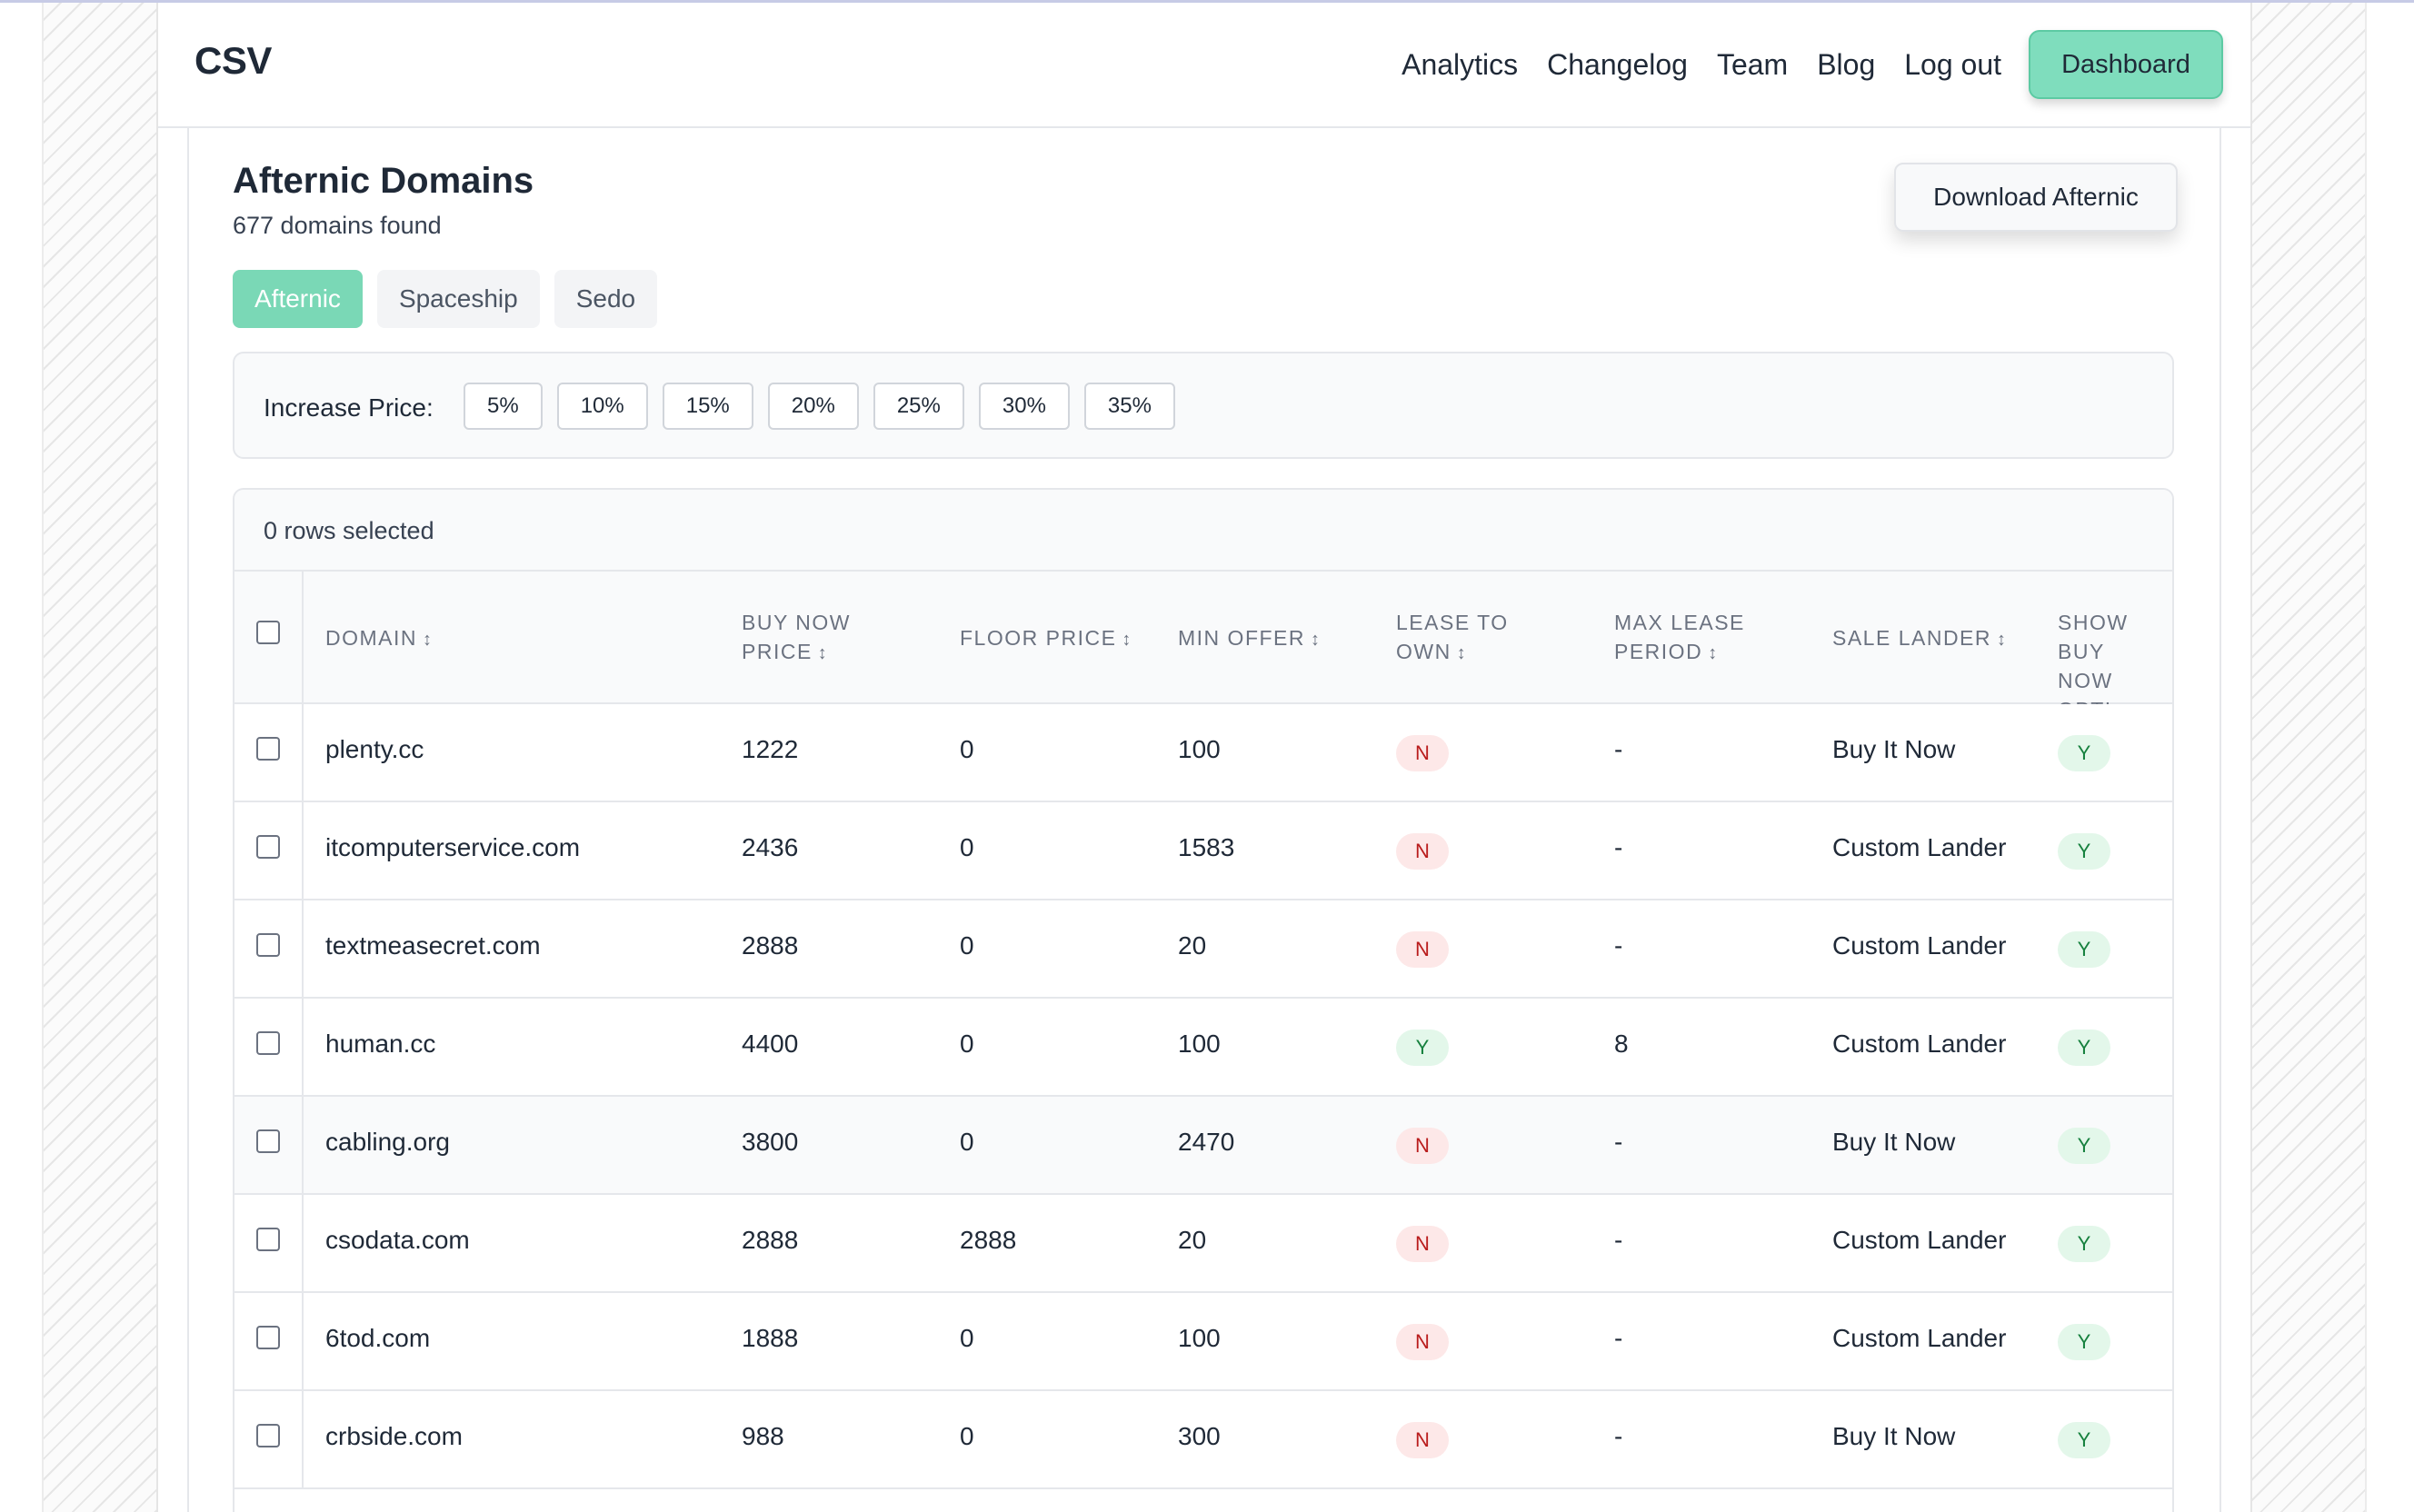 The width and height of the screenshot is (2414, 1512). Describe the element at coordinates (771, 1338) in the screenshot. I see `buy-now-price-cell: 1888` at that location.